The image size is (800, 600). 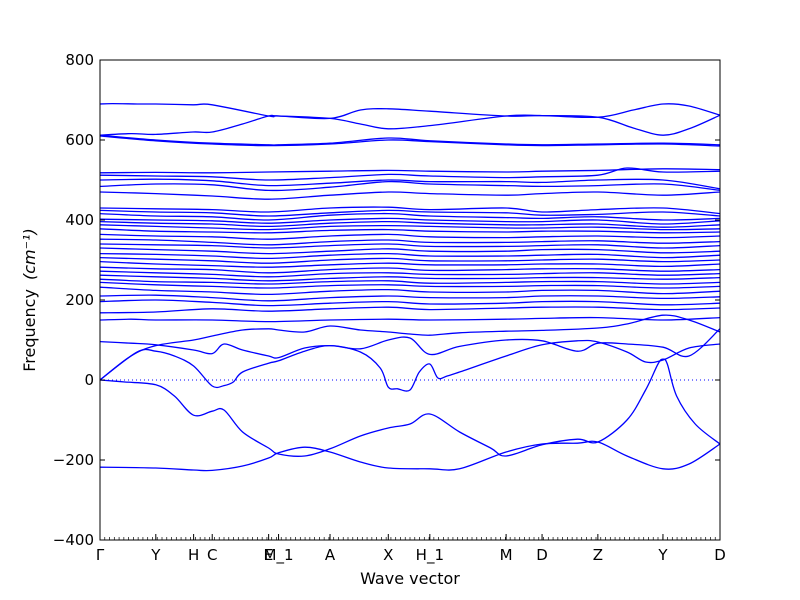 I want to click on y-axis-title-group: Frequency (cm⁻¹), so click(x=29, y=299).